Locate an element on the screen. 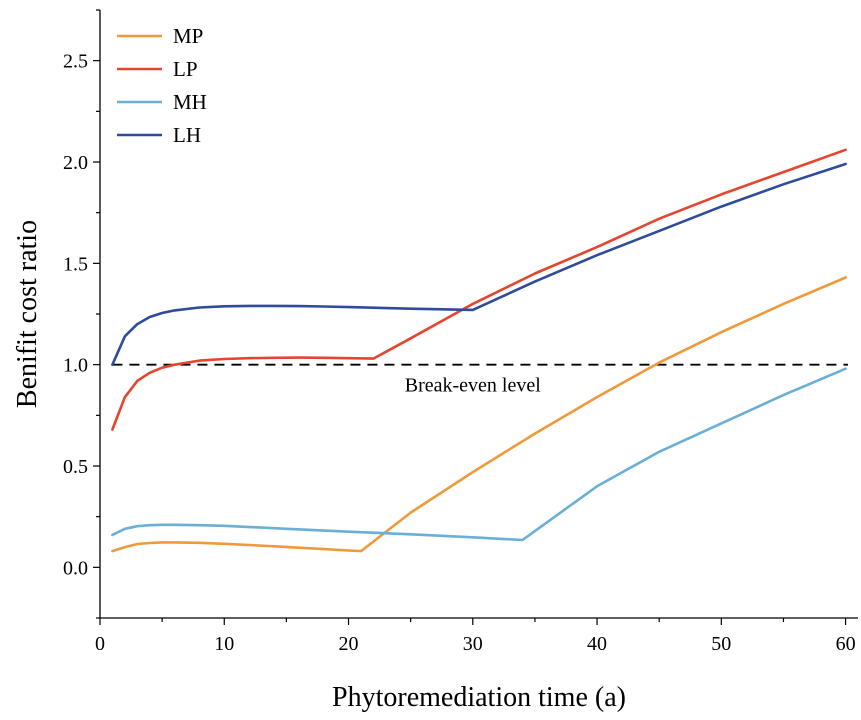 The width and height of the screenshot is (861, 720). x-tick-label: 60 is located at coordinates (846, 644).